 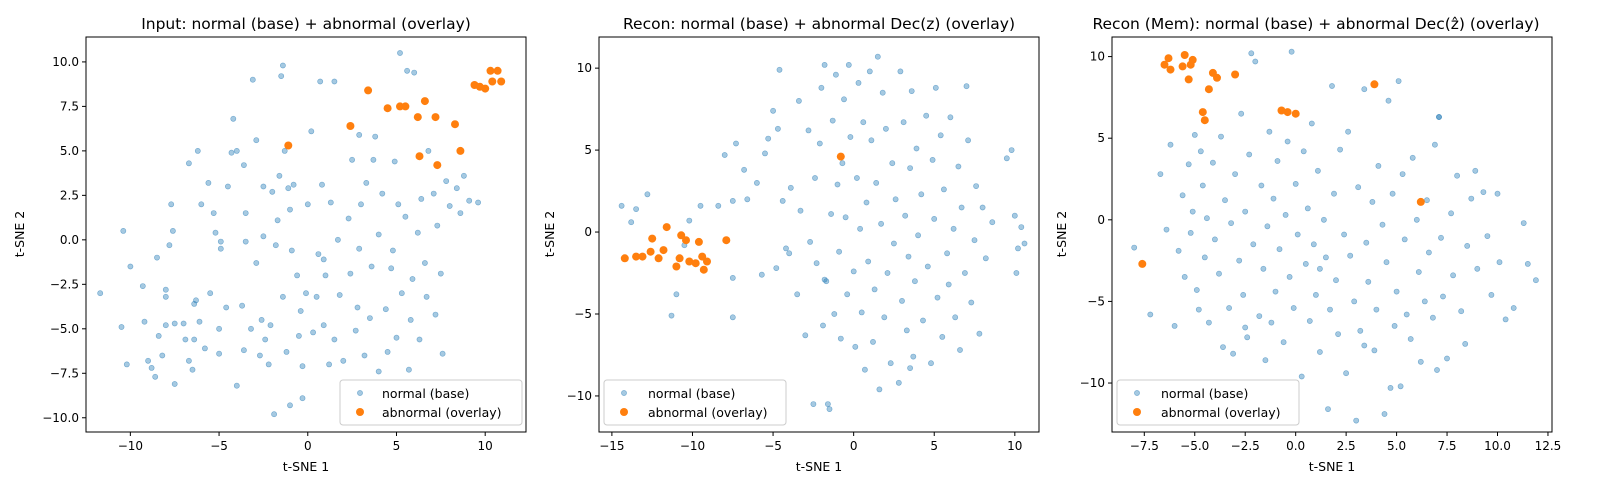 What do you see at coordinates (1194, 446) in the screenshot?
I see `x-tick-label: −5.0` at bounding box center [1194, 446].